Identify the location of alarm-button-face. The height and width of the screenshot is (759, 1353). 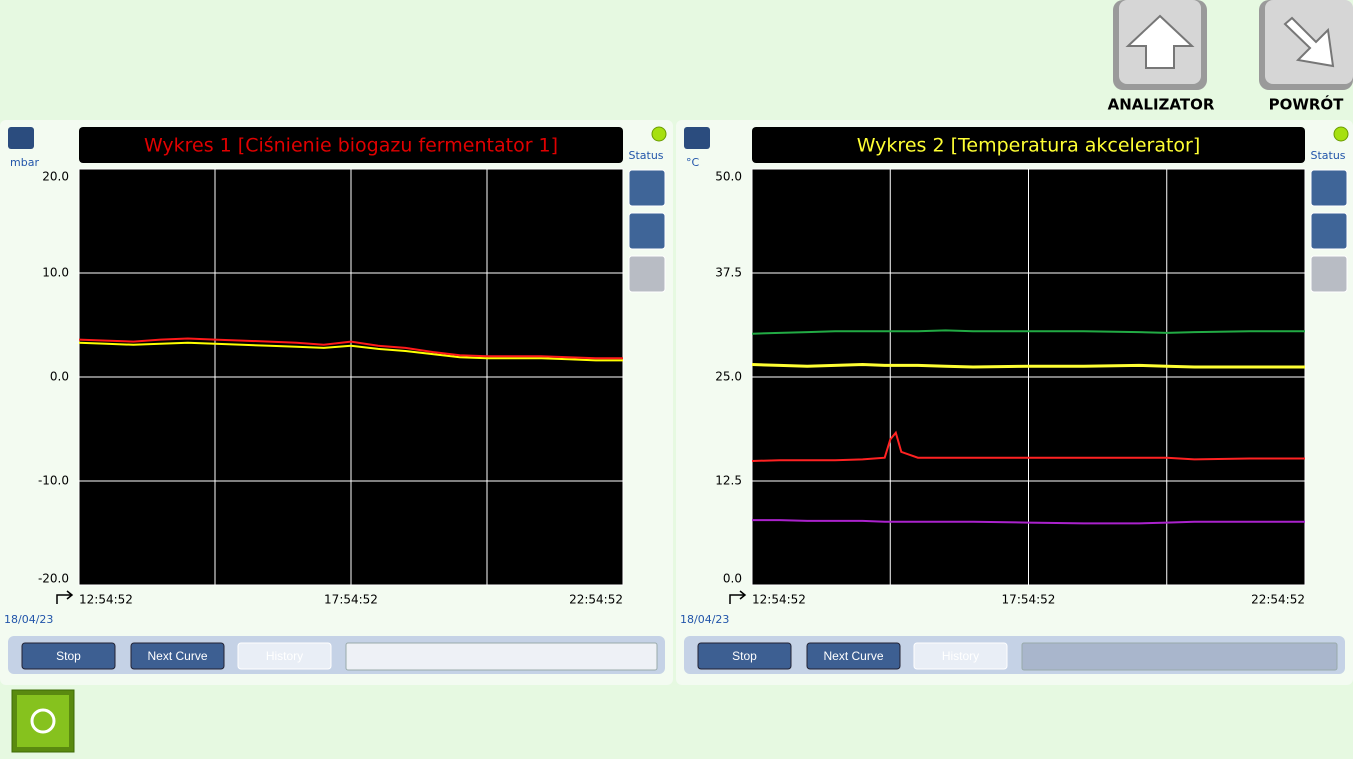
(43, 721).